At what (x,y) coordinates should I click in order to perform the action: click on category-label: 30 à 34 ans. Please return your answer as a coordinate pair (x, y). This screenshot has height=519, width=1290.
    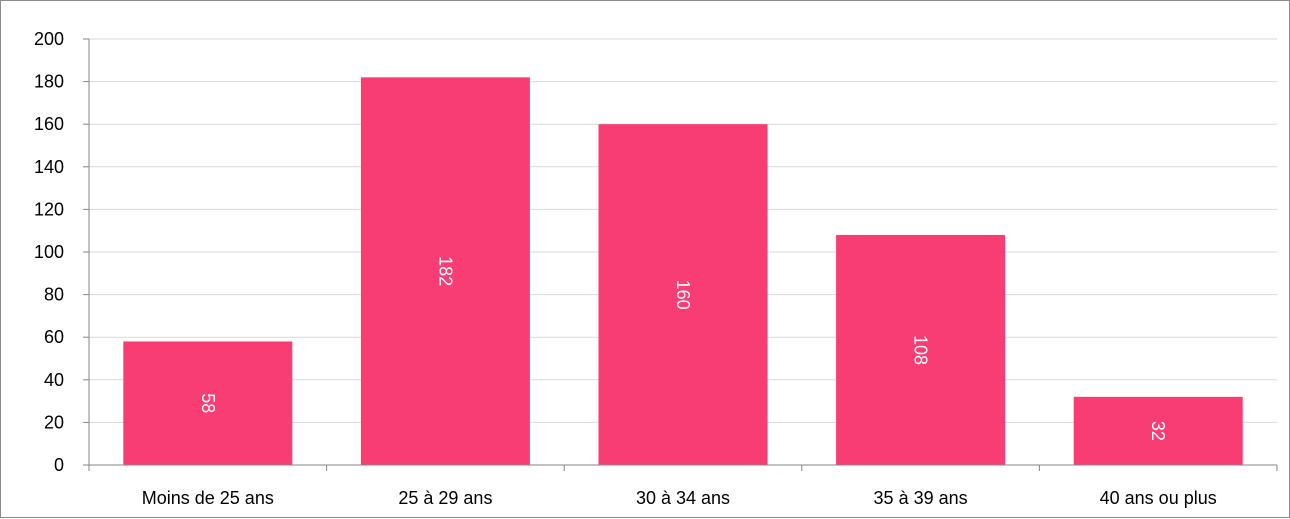
    Looking at the image, I should click on (683, 498).